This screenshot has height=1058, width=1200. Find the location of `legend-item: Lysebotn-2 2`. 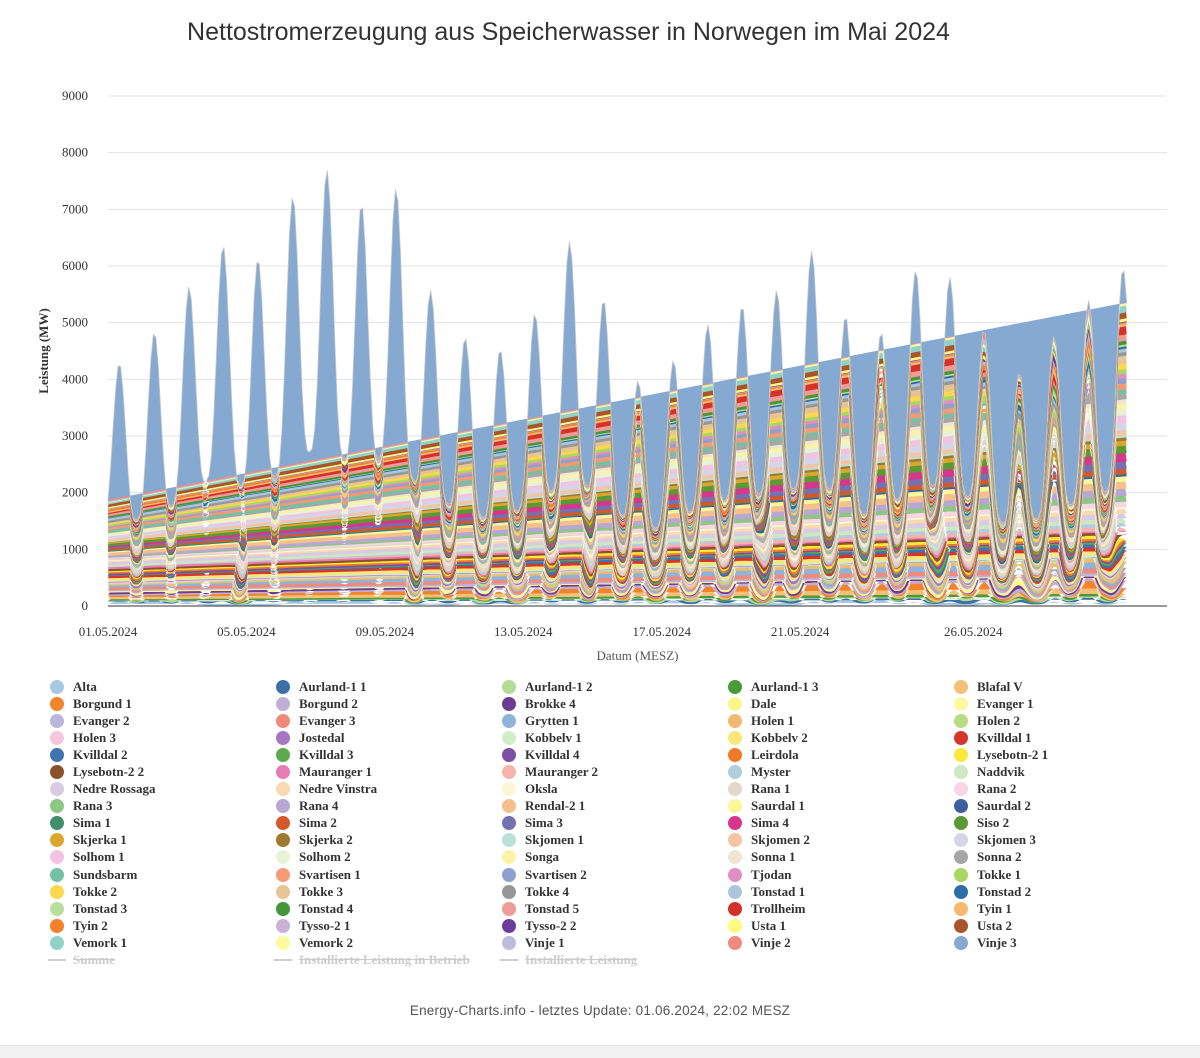

legend-item: Lysebotn-2 2 is located at coordinates (161, 771).